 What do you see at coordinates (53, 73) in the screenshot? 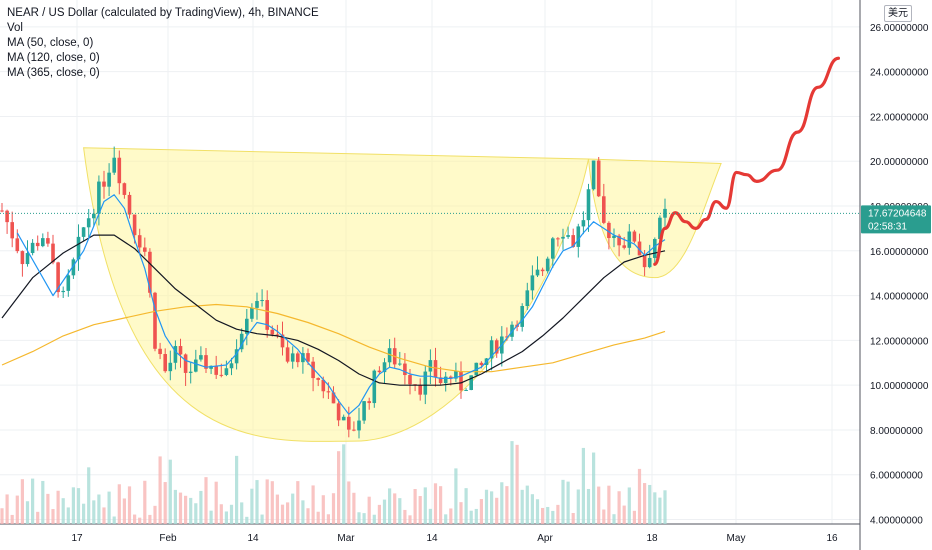
I see `legend-ma365: MA (365, close, 0)` at bounding box center [53, 73].